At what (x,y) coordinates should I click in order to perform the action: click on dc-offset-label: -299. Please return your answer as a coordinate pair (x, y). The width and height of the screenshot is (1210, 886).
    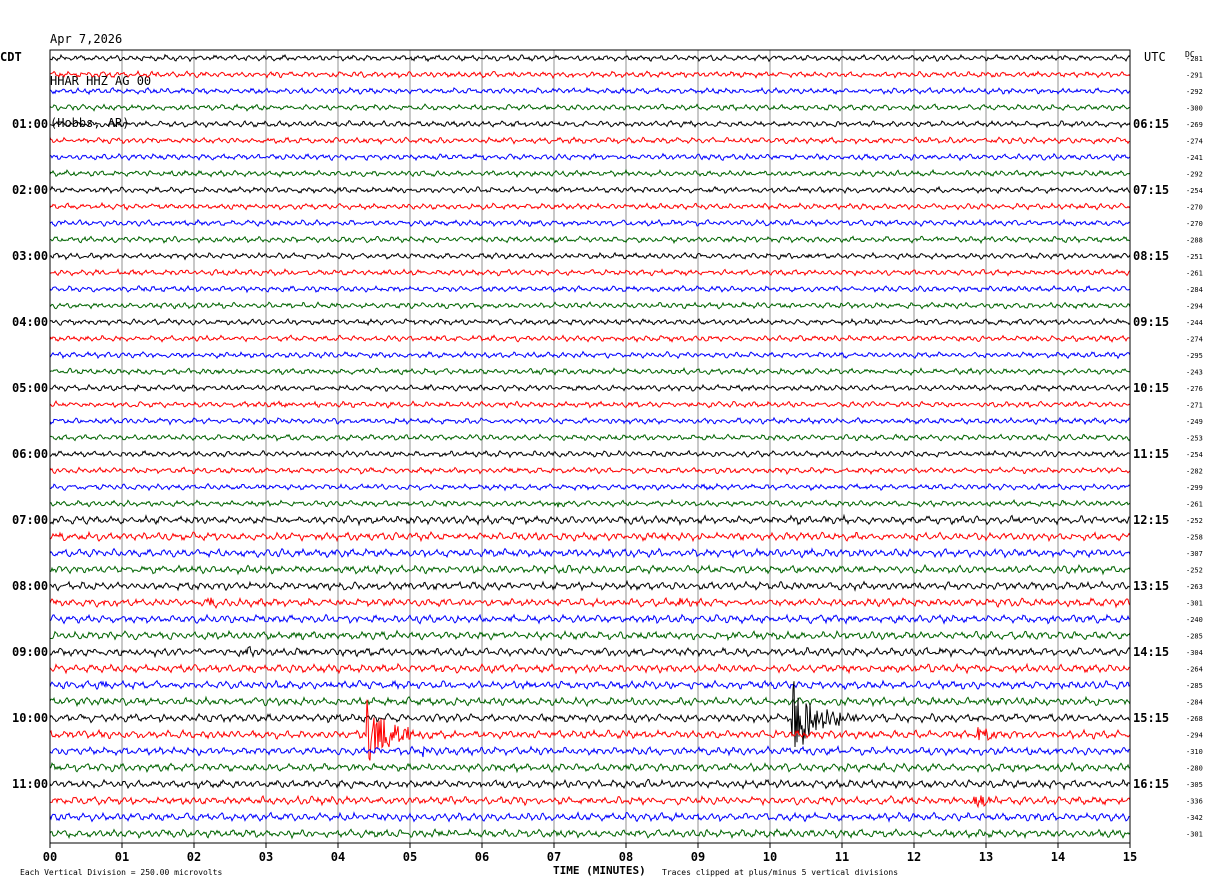
    Looking at the image, I should click on (1194, 488).